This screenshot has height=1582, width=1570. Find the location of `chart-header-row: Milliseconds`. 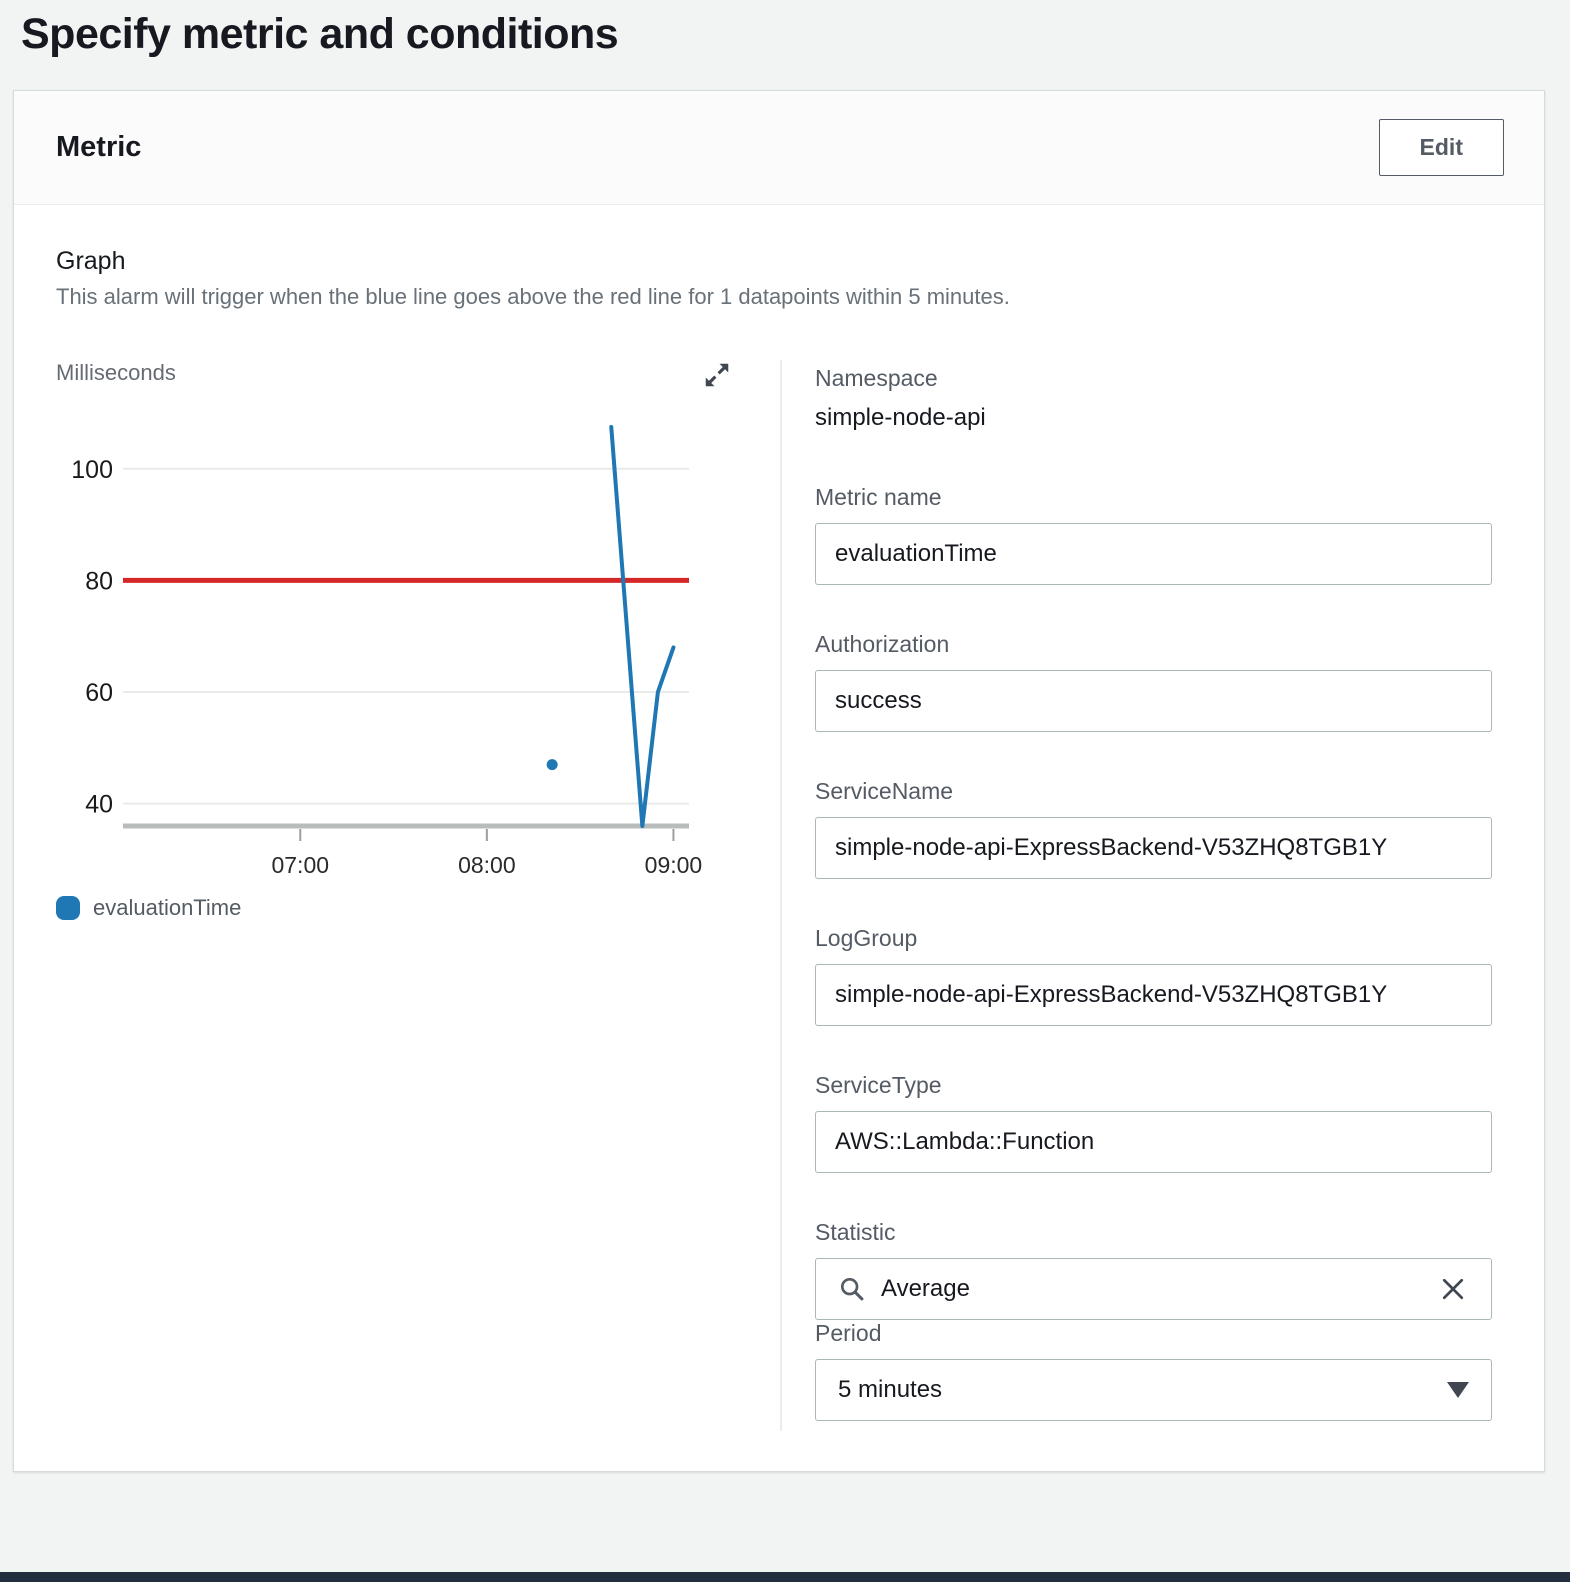

chart-header-row: Milliseconds is located at coordinates (394, 376).